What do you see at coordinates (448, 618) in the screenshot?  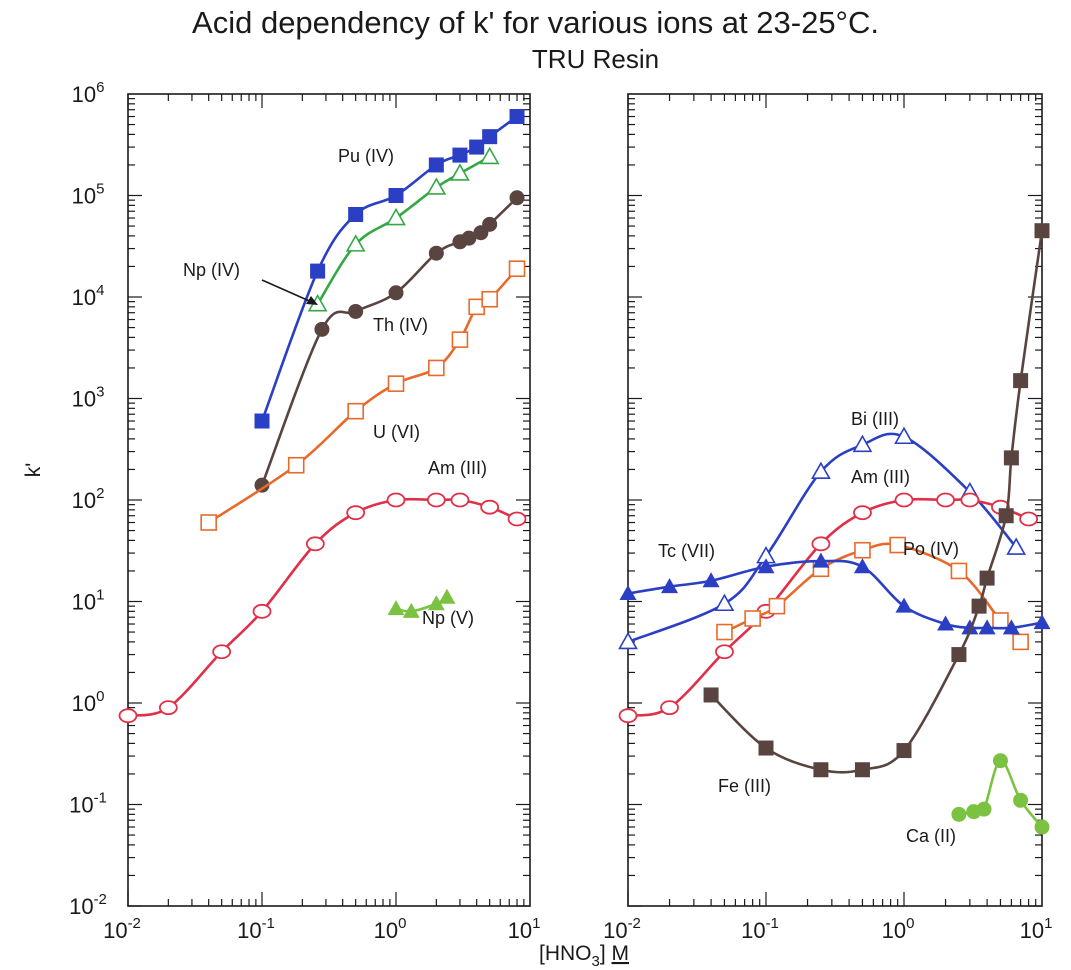 I see `series-label: Np (V)` at bounding box center [448, 618].